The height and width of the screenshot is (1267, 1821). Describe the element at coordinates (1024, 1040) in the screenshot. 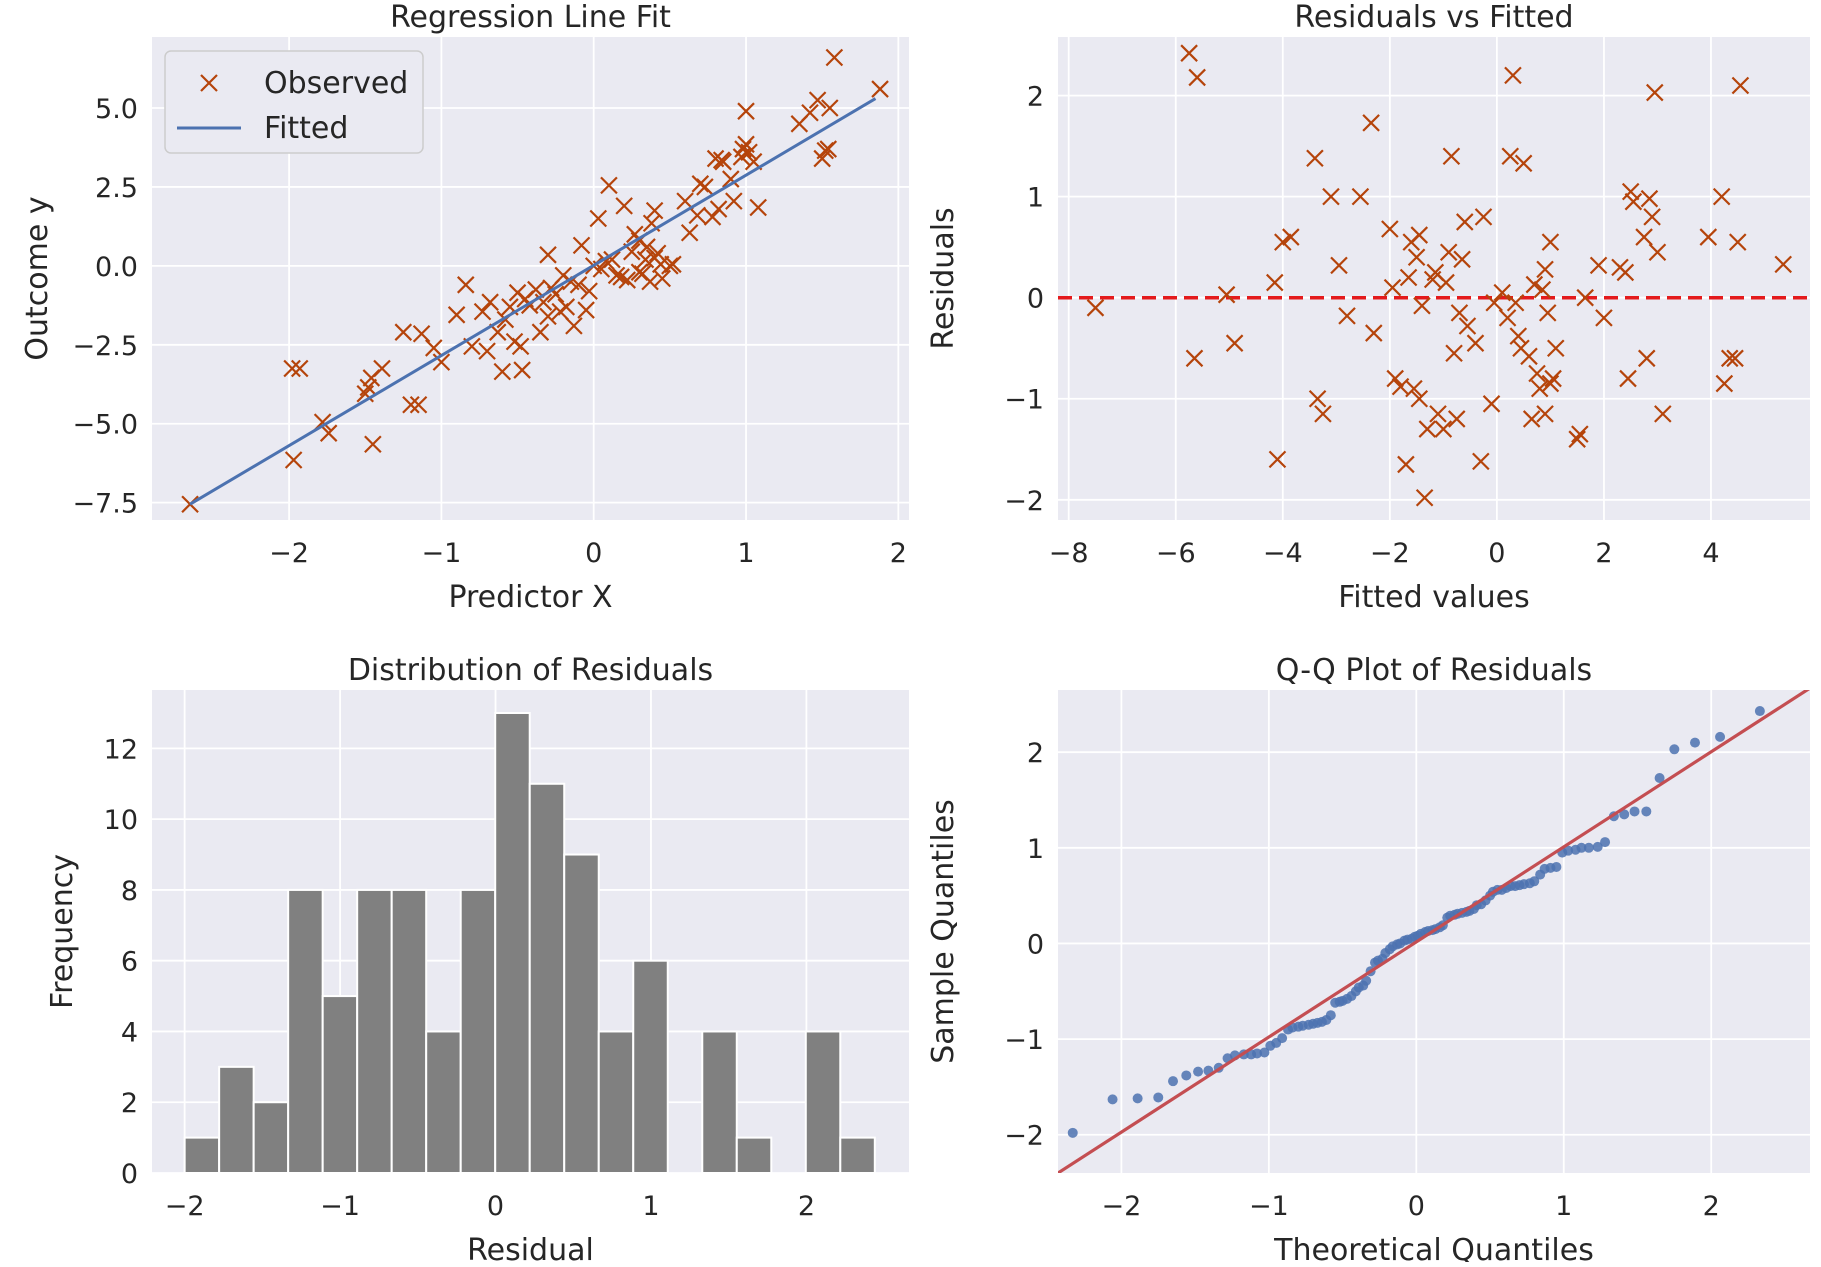

I see `y-tick-label: −1` at that location.